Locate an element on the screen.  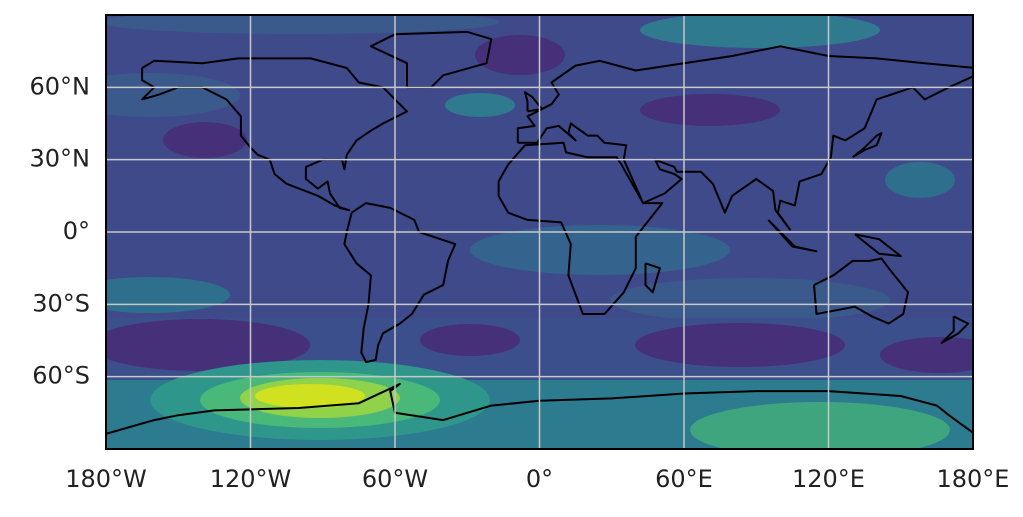
x-tick-label: 120°E is located at coordinates (828, 479).